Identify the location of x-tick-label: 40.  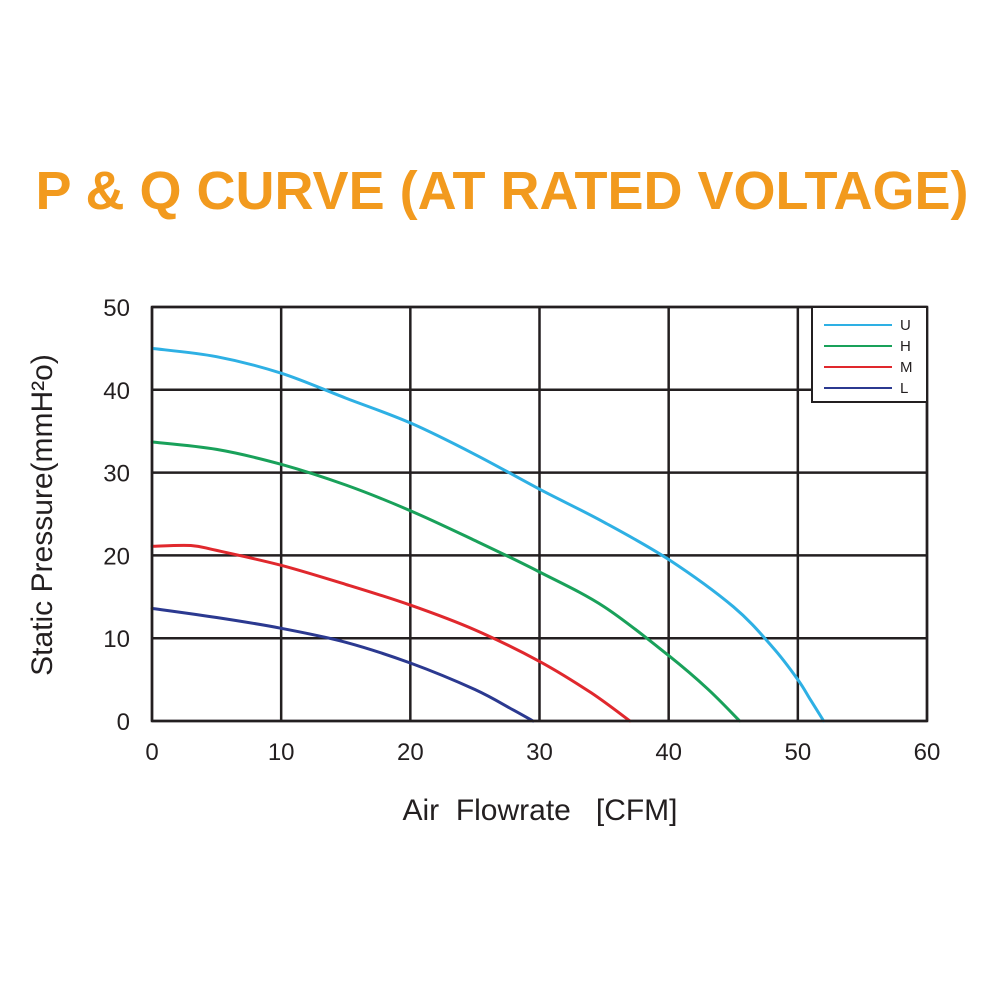
(668, 752).